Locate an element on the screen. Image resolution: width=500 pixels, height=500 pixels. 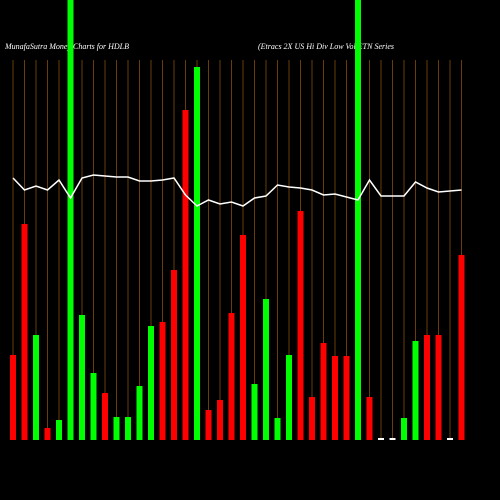
chart-title: MunafaSutra Money Charts for HDLB is located at coordinates (66, 46).